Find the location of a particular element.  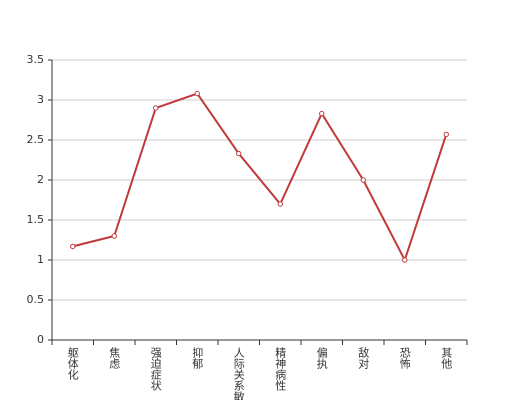

x-tick-label: 敌对 is located at coordinates (363, 357).